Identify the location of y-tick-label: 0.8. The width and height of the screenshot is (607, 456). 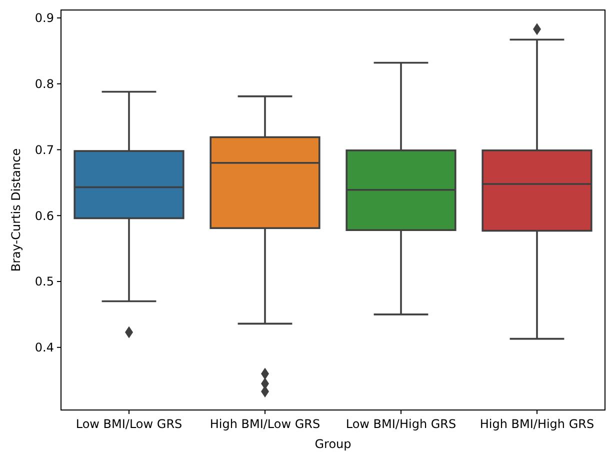
(44, 84).